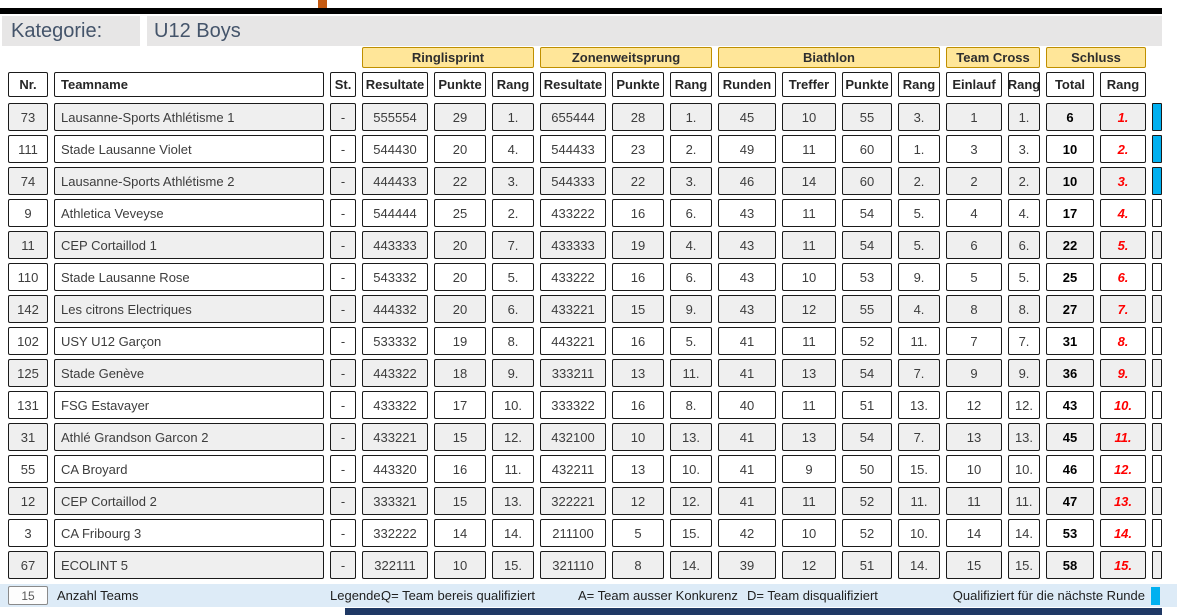  I want to click on legend-item-disqualifiziert: D= Team disqualifiziert, so click(812, 595).